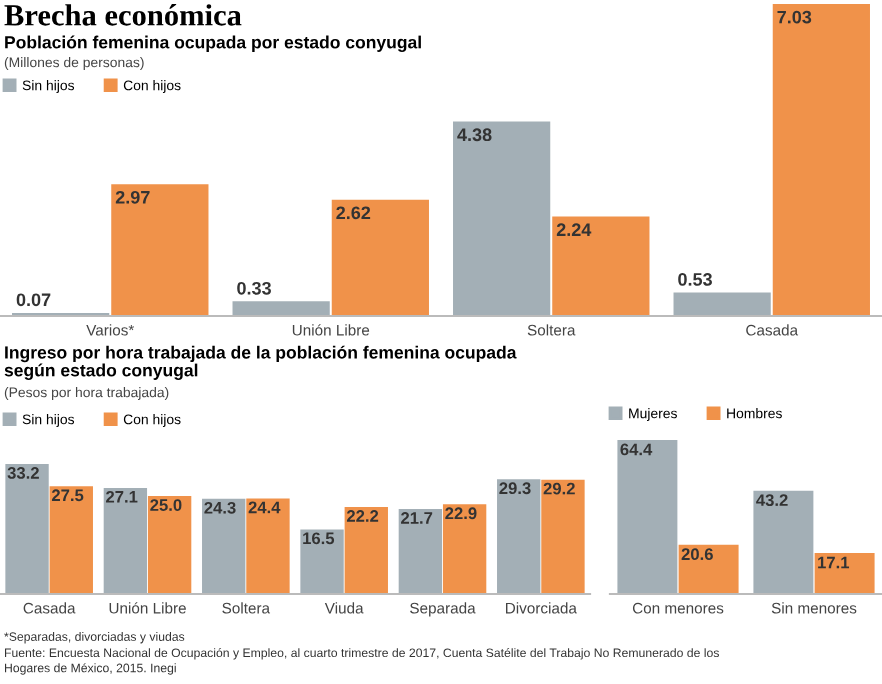 This screenshot has width=882, height=684. I want to click on data-label: 0.33, so click(254, 288).